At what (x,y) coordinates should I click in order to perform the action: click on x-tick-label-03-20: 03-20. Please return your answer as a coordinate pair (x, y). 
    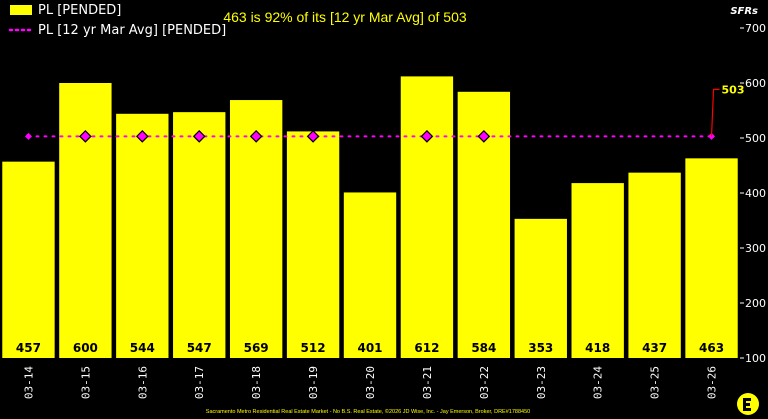
    Looking at the image, I should click on (370, 382).